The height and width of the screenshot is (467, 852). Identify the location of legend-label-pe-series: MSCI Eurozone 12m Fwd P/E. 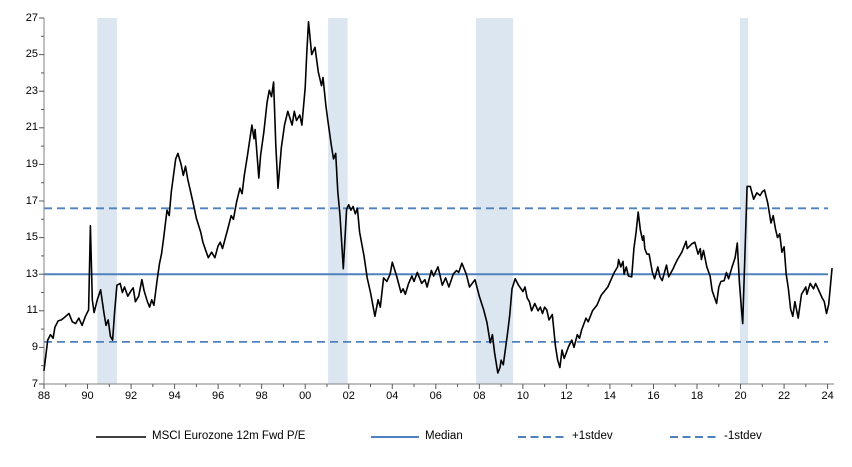
(229, 436).